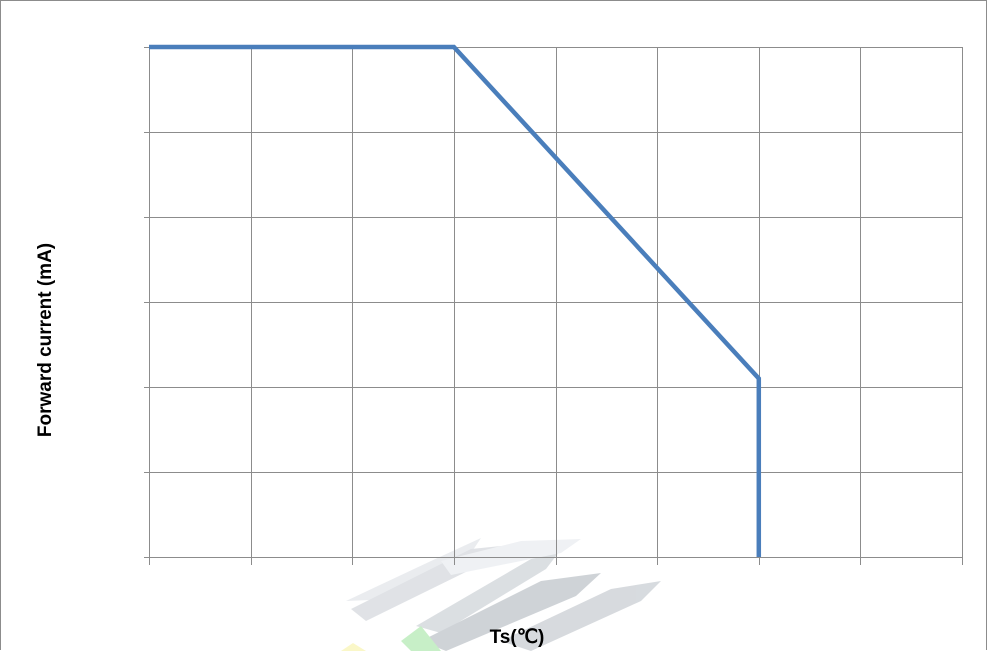 Image resolution: width=987 pixels, height=651 pixels. What do you see at coordinates (517, 637) in the screenshot?
I see `x-axis-title: Ts(℃)` at bounding box center [517, 637].